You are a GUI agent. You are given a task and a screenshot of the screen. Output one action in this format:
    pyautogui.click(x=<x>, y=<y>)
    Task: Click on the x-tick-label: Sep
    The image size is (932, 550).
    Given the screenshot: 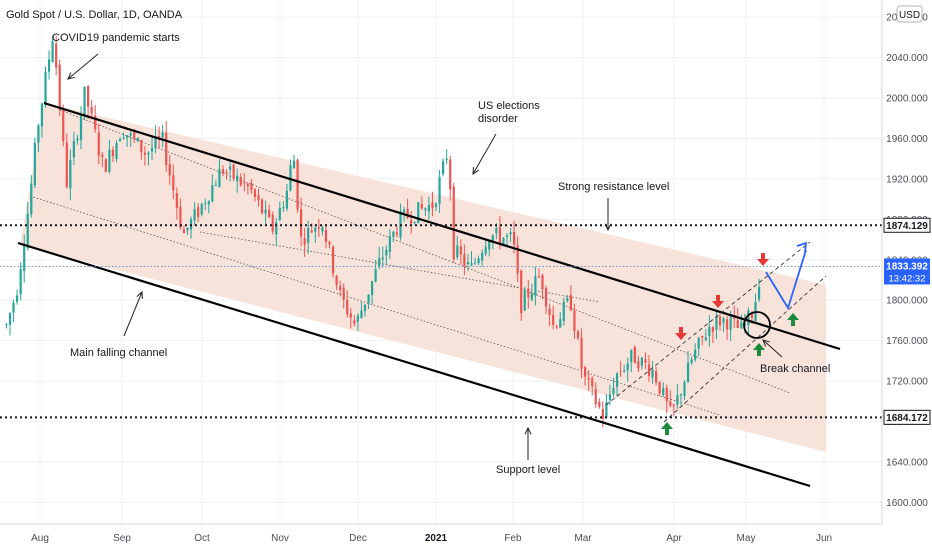 What is the action you would take?
    pyautogui.click(x=122, y=538)
    